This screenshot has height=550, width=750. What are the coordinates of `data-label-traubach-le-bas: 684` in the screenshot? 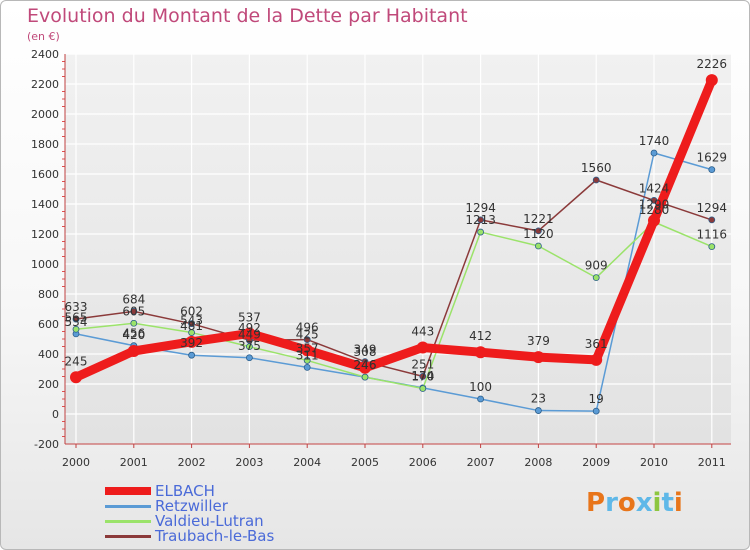 It's located at (133, 299).